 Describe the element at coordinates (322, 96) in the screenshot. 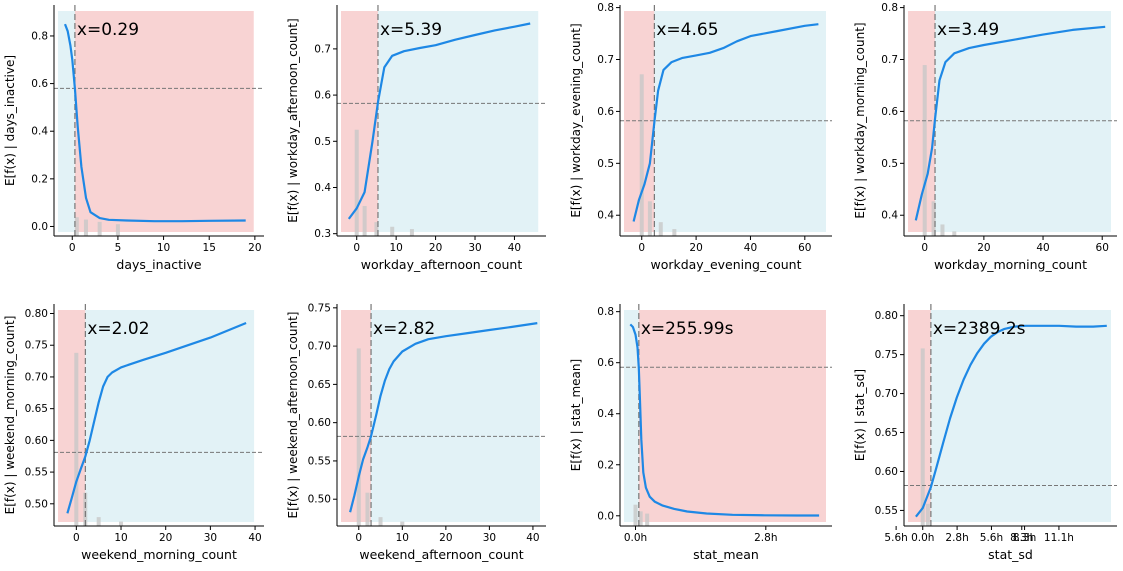

I see `y-tick-label: 0.6` at that location.